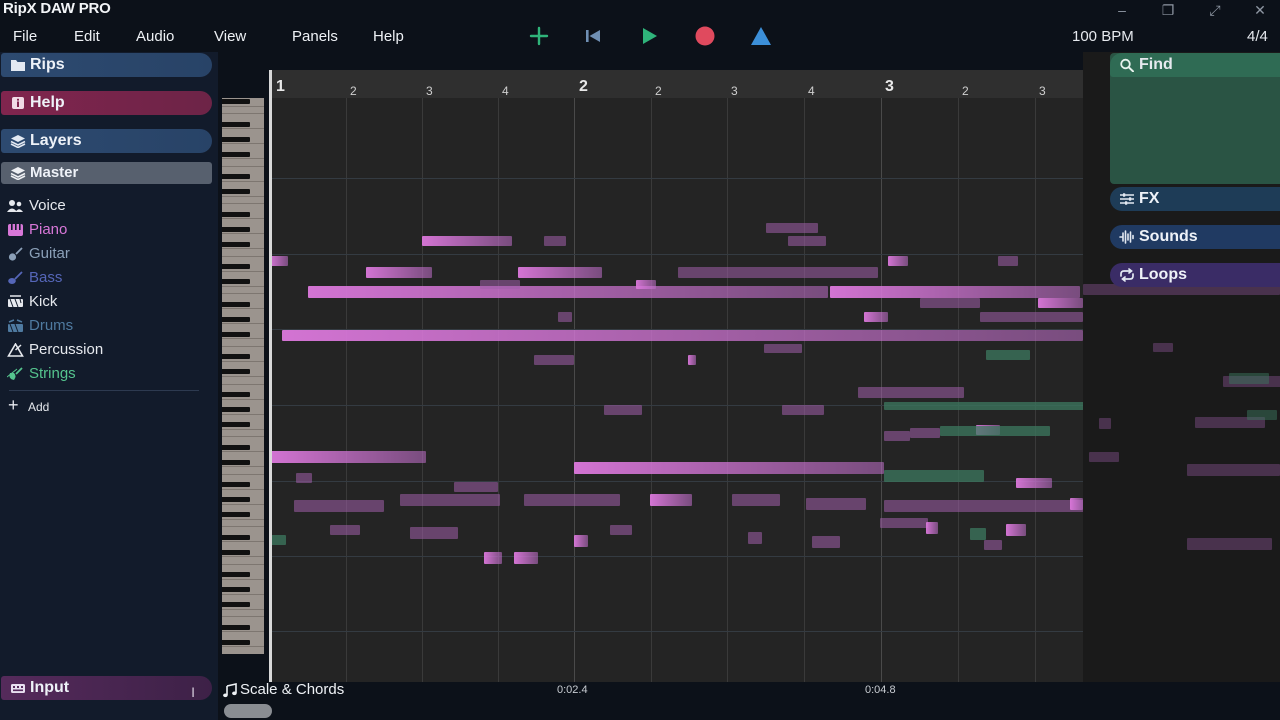 The width and height of the screenshot is (1280, 720). What do you see at coordinates (34, 278) in the screenshot?
I see `layer-item-bass: Bass` at bounding box center [34, 278].